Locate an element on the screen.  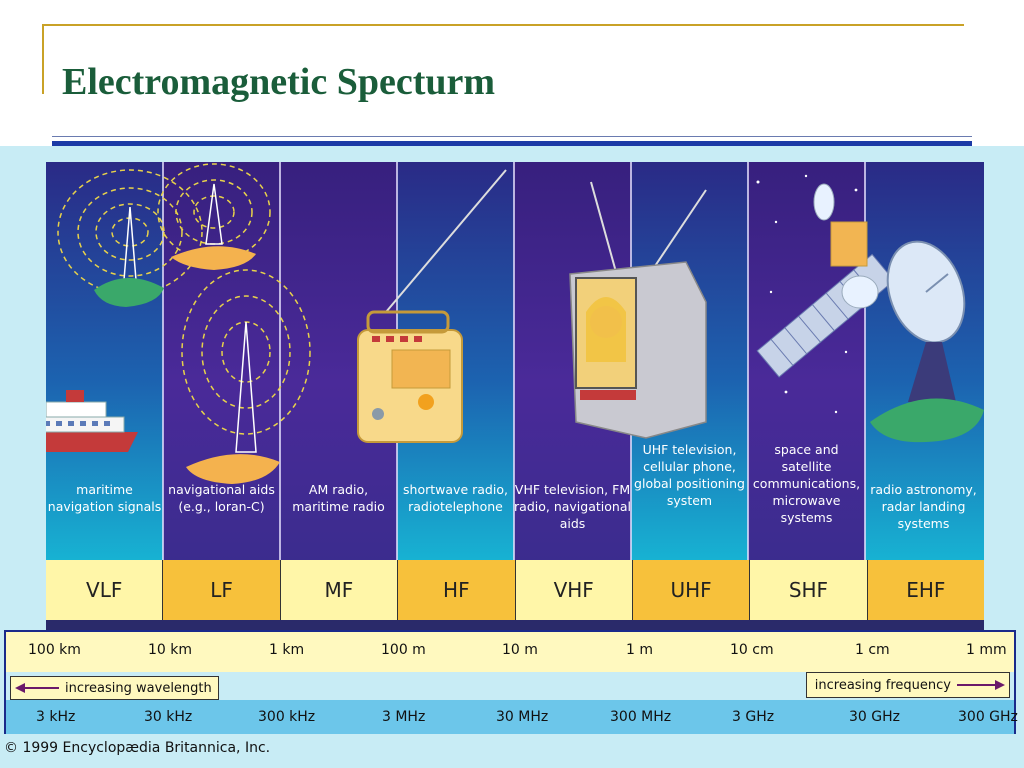
frequency-label: 300 kHz is located at coordinates (287, 717).